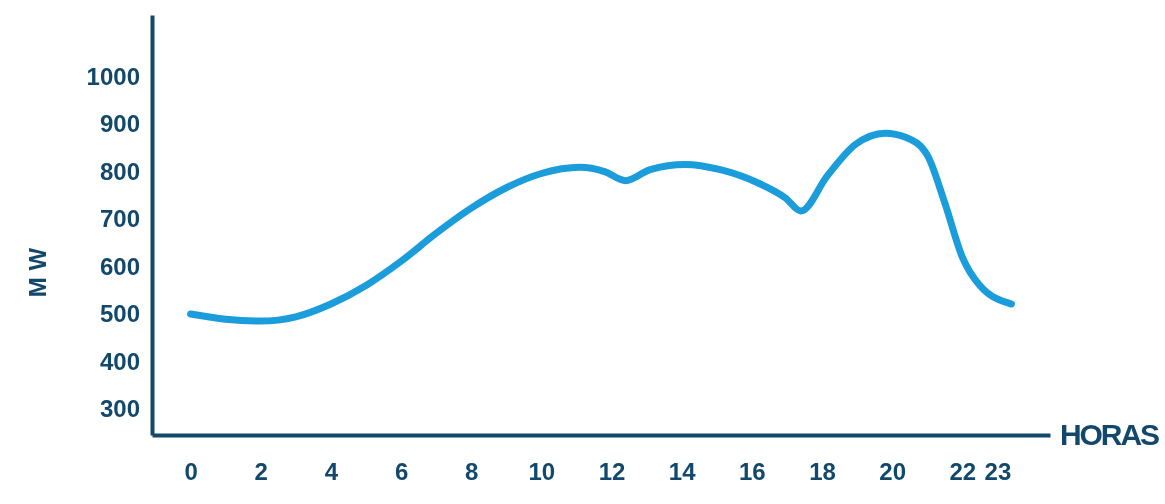  I want to click on x-tick-label: 22, so click(963, 472).